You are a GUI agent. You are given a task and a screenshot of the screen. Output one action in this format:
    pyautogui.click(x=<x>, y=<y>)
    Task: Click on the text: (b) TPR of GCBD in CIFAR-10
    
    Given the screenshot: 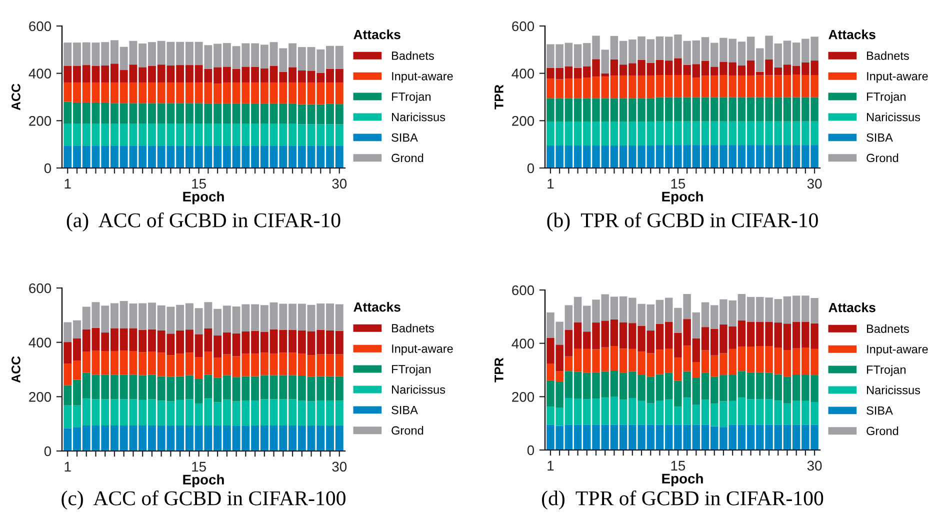 What is the action you would take?
    pyautogui.click(x=682, y=222)
    